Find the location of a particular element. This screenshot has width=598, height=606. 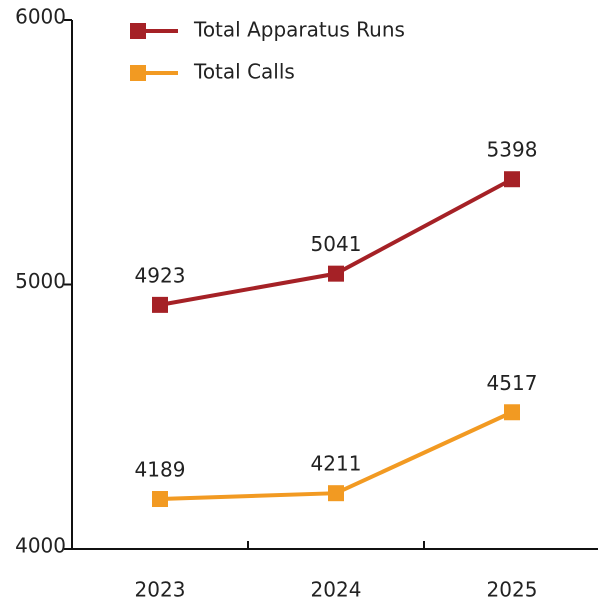

data-label: 5398 is located at coordinates (512, 150).